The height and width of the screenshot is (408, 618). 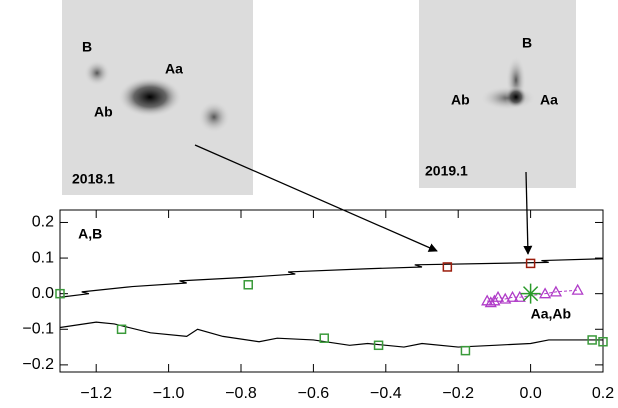 I want to click on x-tick-label: −0.8, so click(x=241, y=393).